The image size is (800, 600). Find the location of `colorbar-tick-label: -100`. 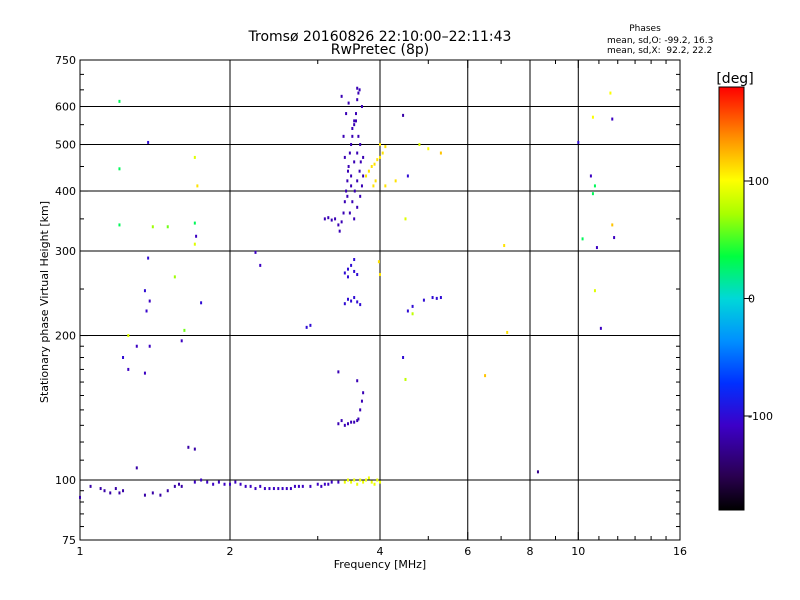

colorbar-tick-label: -100 is located at coordinates (760, 416).